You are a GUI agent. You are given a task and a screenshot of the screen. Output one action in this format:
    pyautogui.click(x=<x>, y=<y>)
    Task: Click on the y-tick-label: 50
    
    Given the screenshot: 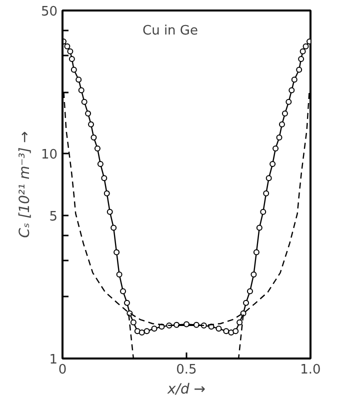 What is the action you would take?
    pyautogui.click(x=49, y=12)
    